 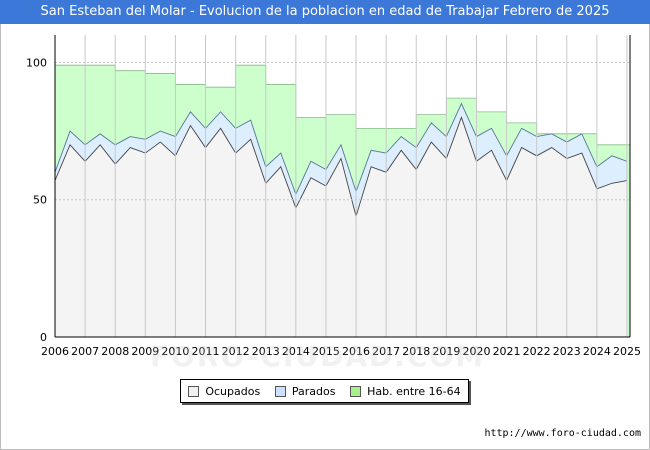 I want to click on y-tick-label: 0, so click(x=43, y=337).